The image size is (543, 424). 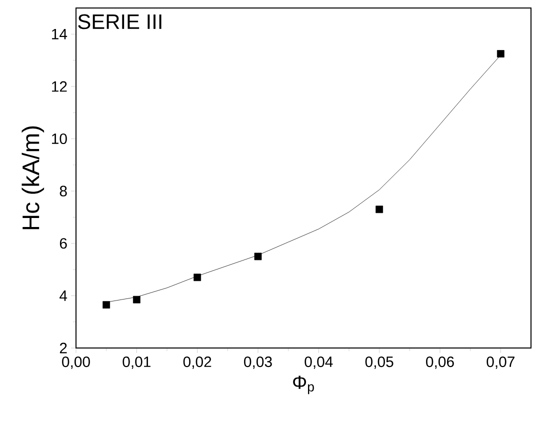 I want to click on y-tick-label: 12, so click(x=59, y=86).